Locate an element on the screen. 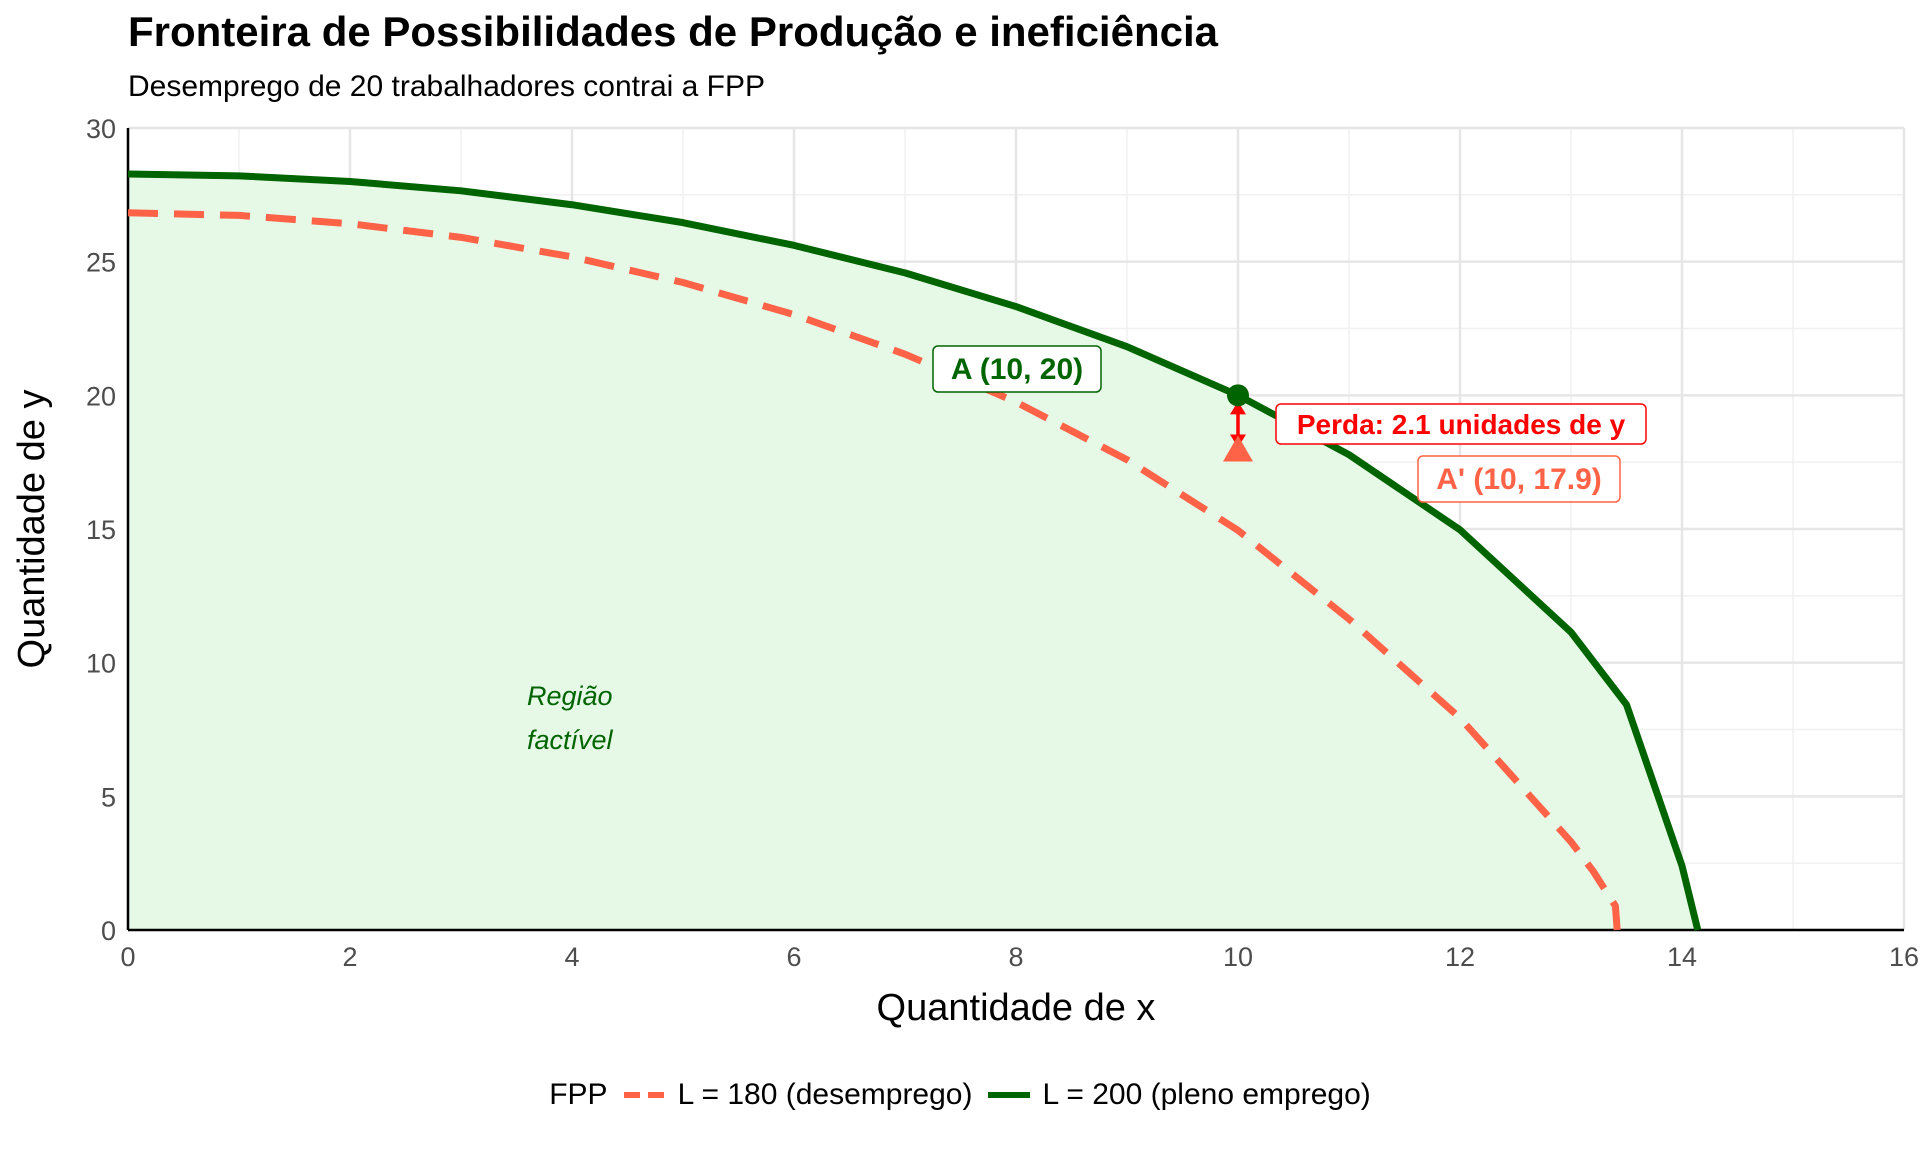 The height and width of the screenshot is (1152, 1920). point-a-prime-label-text: A' (10, 17.9) is located at coordinates (1519, 479).